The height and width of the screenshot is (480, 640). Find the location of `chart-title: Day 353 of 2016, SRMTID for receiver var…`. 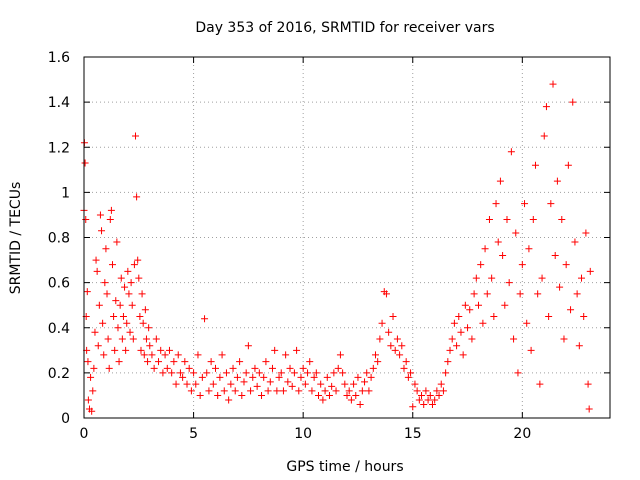

chart-title: Day 353 of 2016, SRMTID for receiver var… is located at coordinates (344, 28).